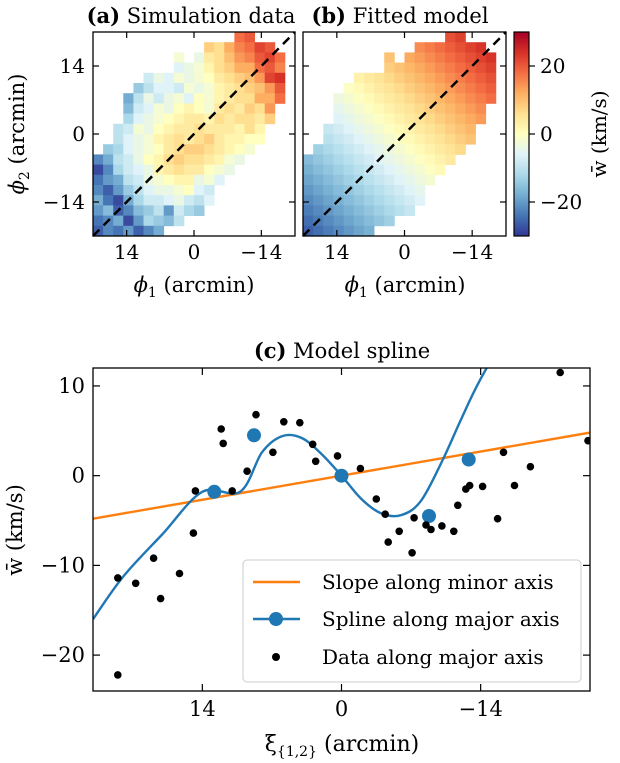 The height and width of the screenshot is (763, 620). What do you see at coordinates (194, 252) in the screenshot?
I see `panel-a-xtick-label: 0` at bounding box center [194, 252].